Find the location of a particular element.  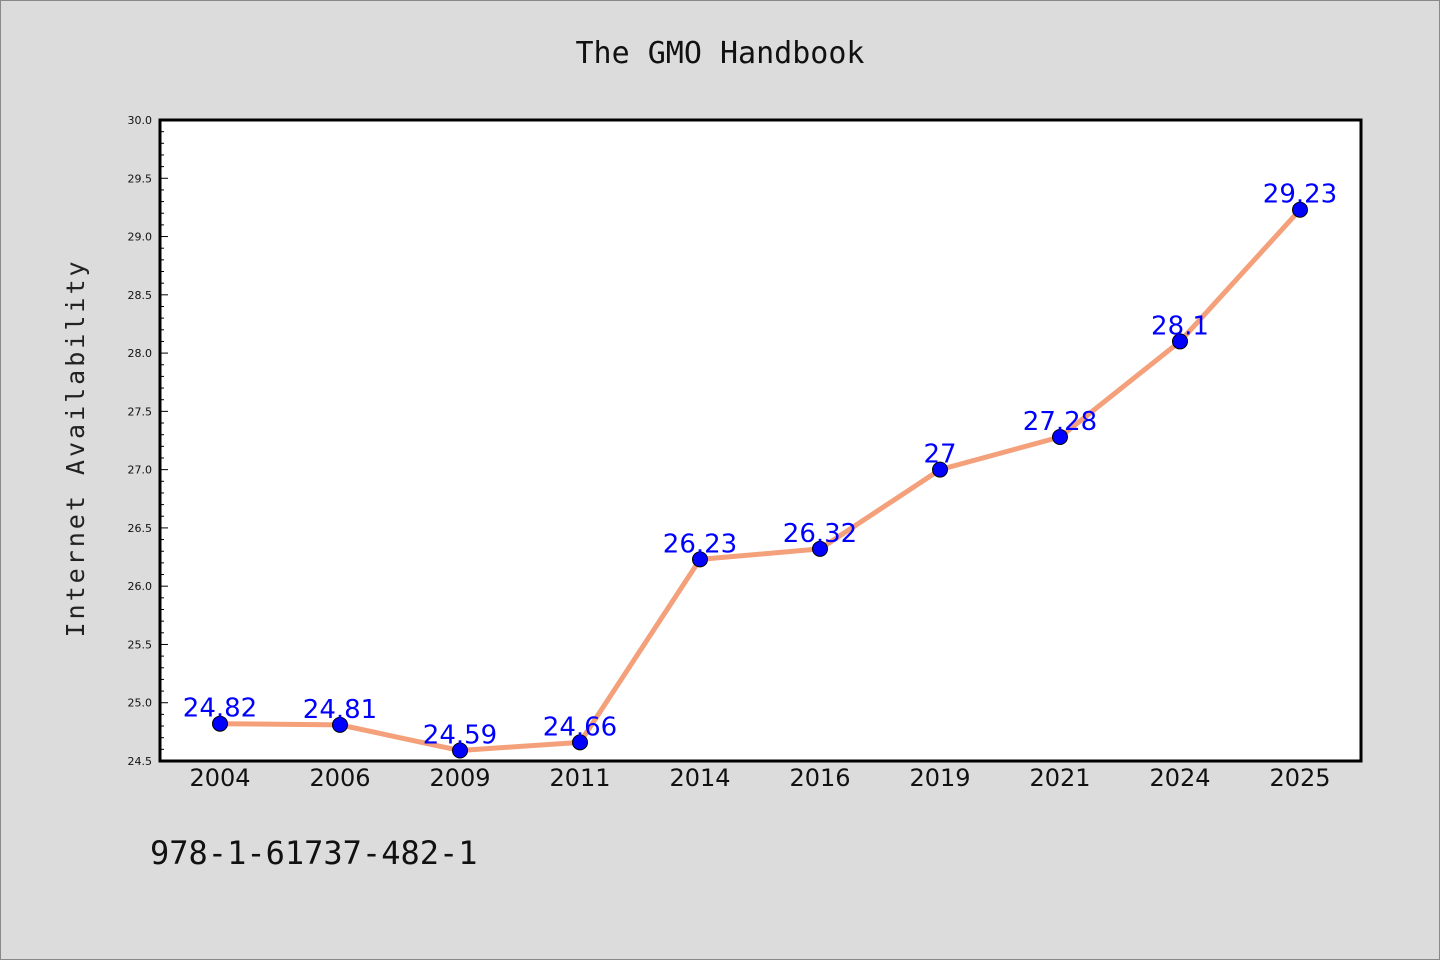

y-tick-label: 29.5 is located at coordinates (140, 178).